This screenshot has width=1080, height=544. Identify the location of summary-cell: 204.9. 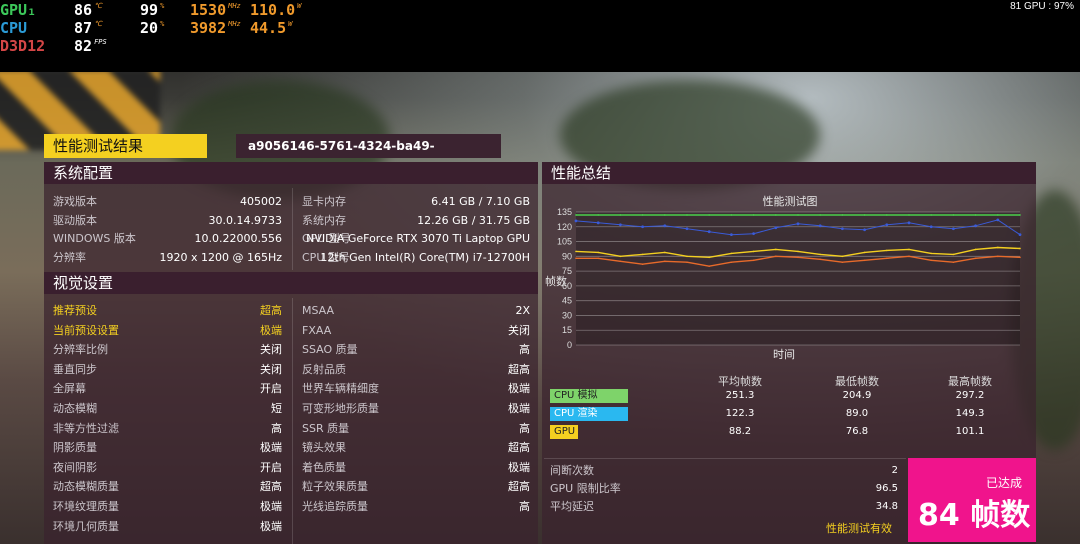
(857, 395).